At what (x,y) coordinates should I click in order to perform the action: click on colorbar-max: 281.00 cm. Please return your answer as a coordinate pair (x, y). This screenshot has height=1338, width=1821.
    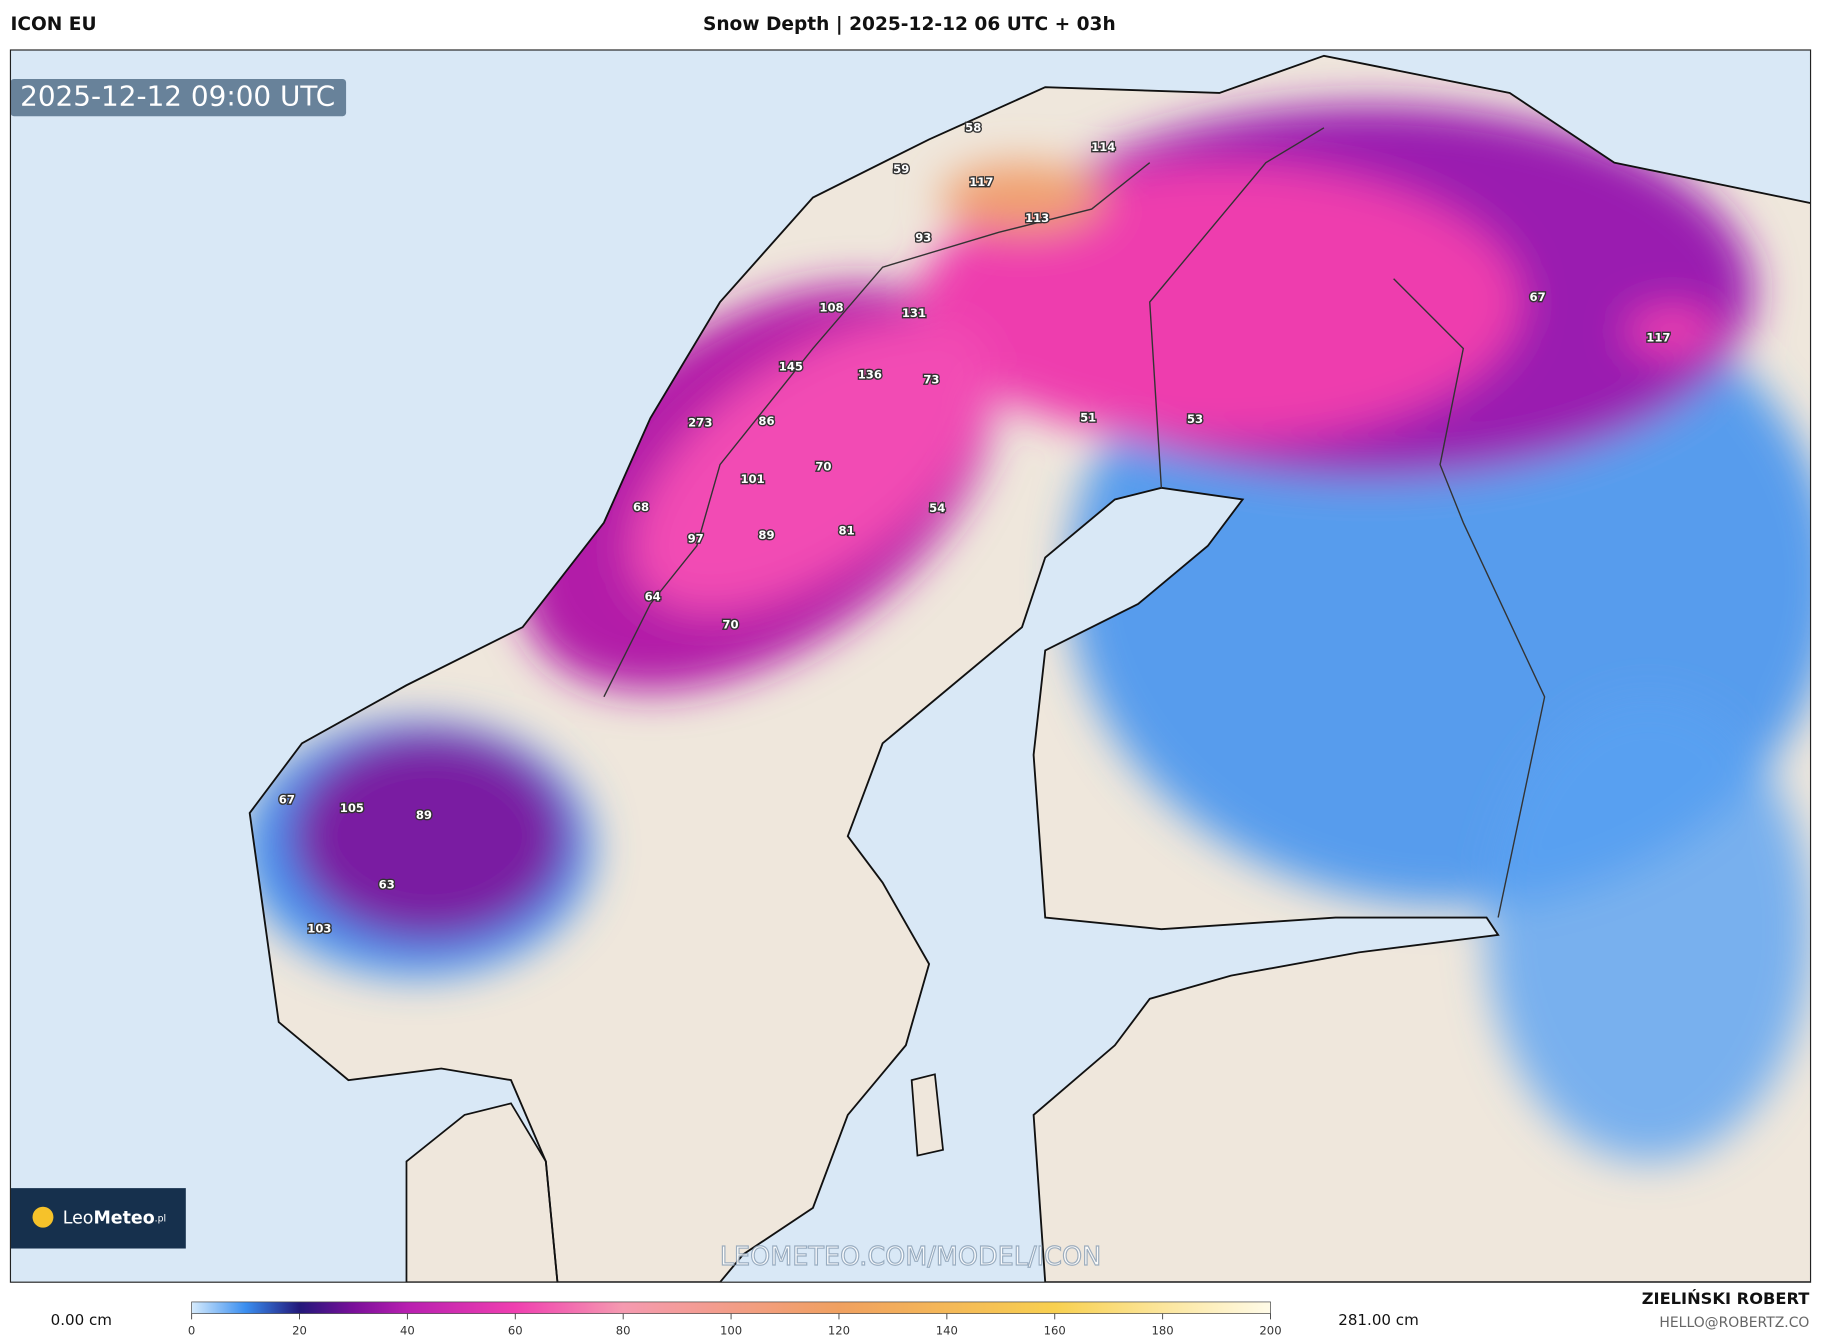
    Looking at the image, I should click on (1378, 1320).